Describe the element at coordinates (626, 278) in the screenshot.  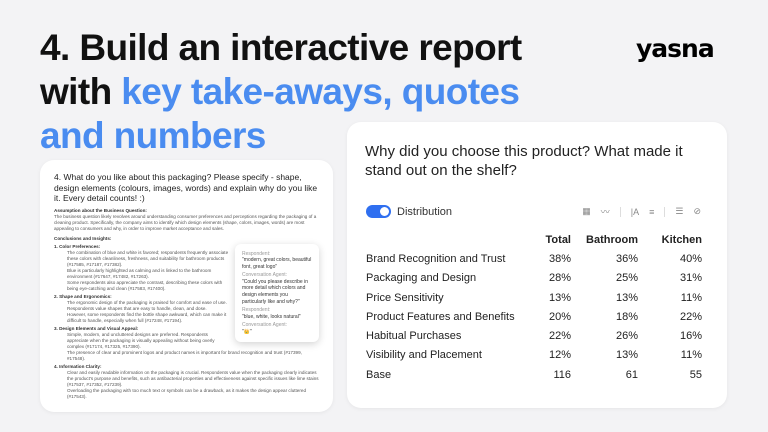
I see `cell-bathroom: 25%` at that location.